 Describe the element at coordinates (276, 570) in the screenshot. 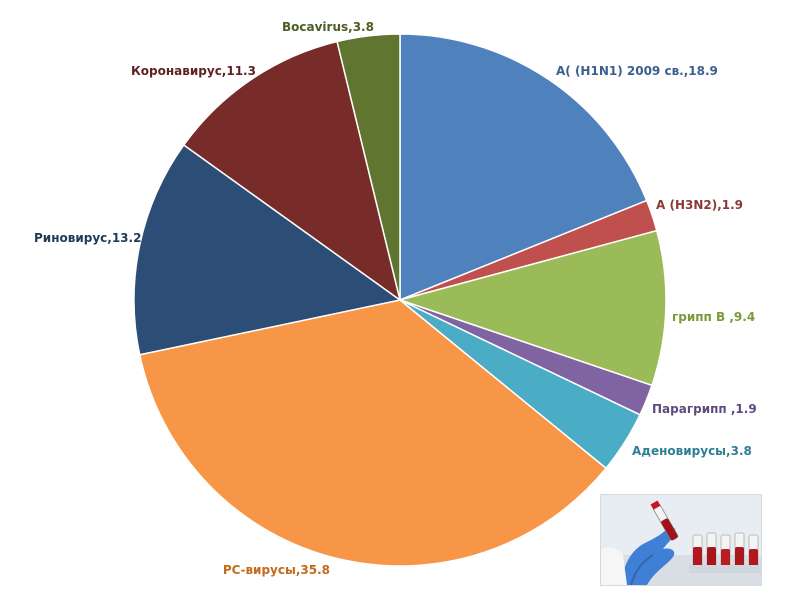

I see `slice-label: РС-вирусы,35.8` at that location.